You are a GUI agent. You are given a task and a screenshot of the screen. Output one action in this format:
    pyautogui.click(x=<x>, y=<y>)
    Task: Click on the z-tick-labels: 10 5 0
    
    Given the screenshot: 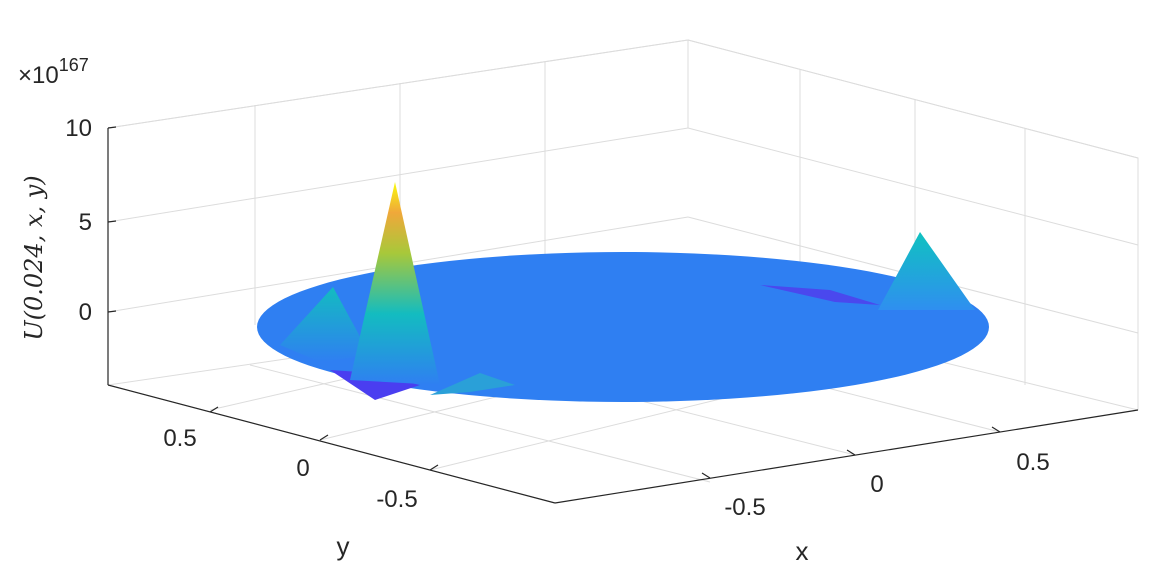 What is the action you would take?
    pyautogui.click(x=78, y=220)
    